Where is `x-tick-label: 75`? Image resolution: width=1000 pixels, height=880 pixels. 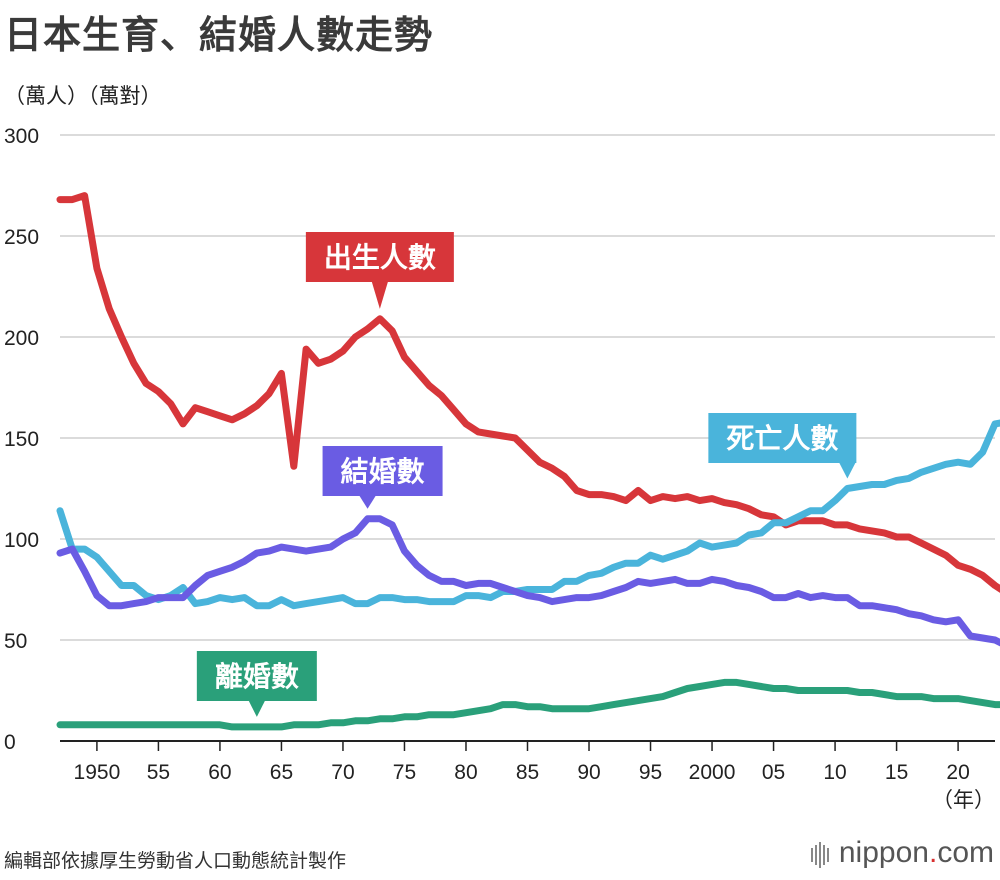
x-tick-label: 75 is located at coordinates (404, 772).